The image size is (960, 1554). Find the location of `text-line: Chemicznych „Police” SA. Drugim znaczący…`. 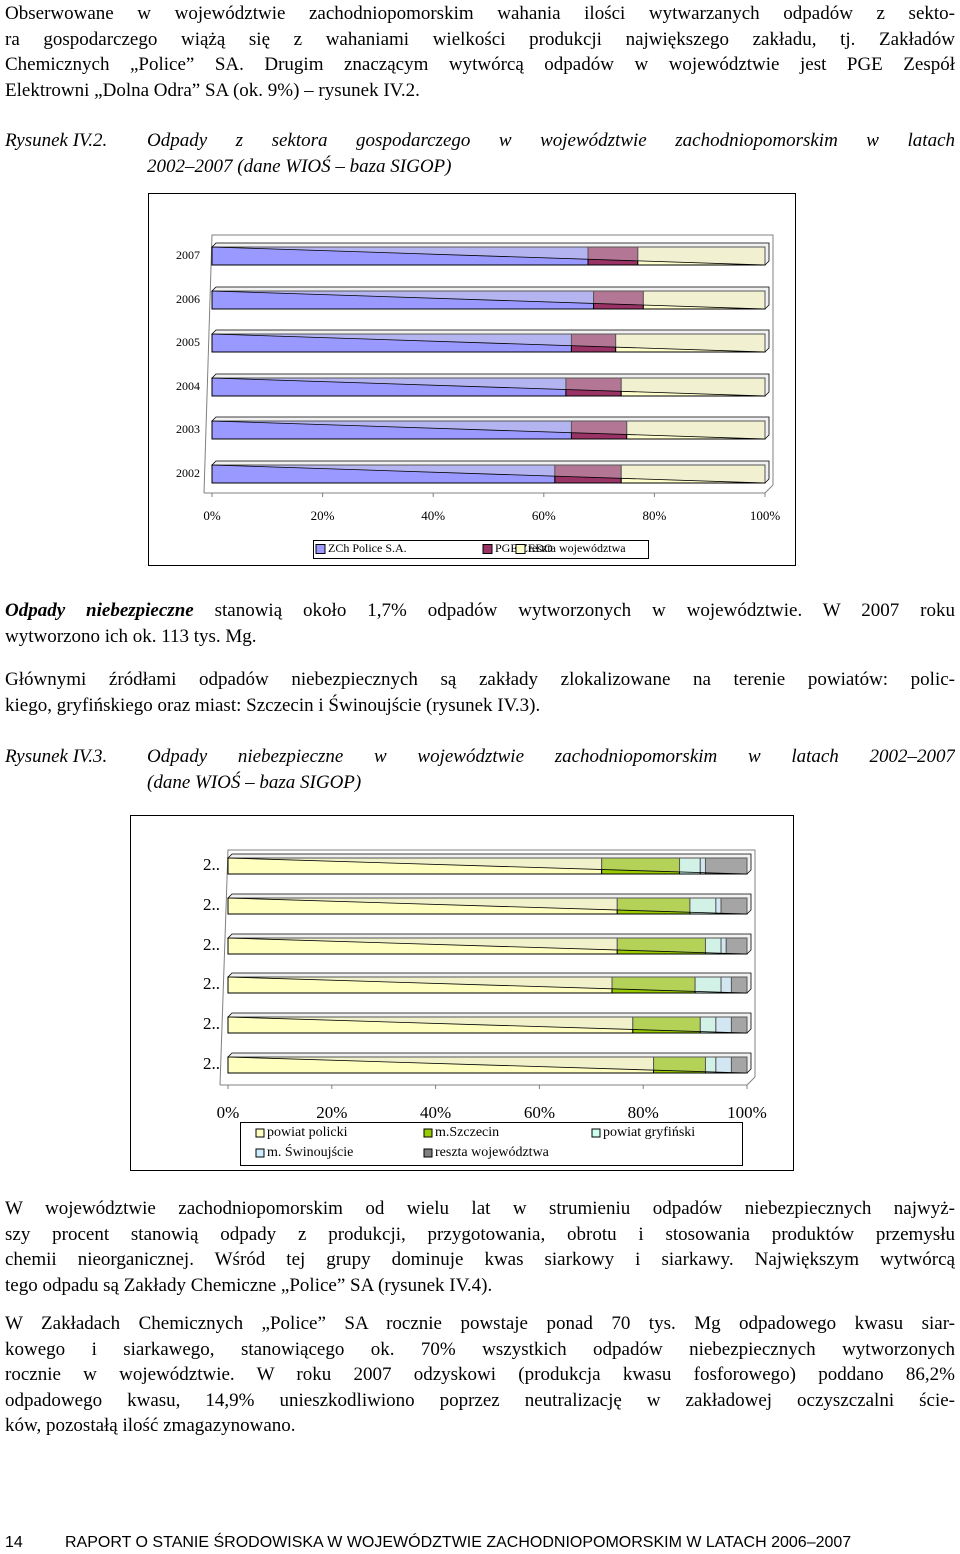

text-line: Chemicznych „Police” SA. Drugim znaczący… is located at coordinates (480, 64).